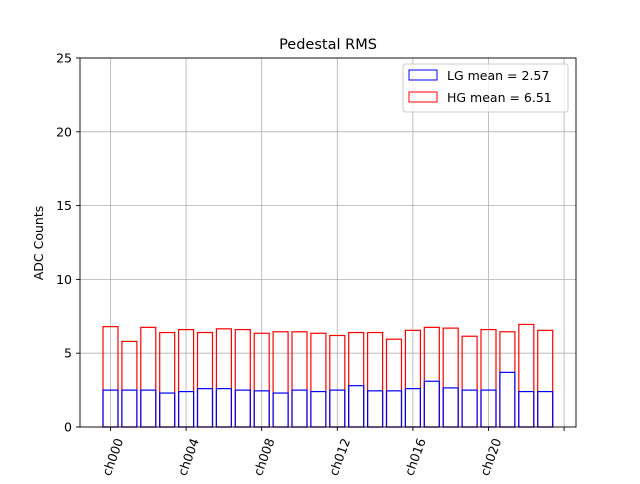 The width and height of the screenshot is (640, 484). Describe the element at coordinates (68, 353) in the screenshot. I see `y-tick-label: 5` at that location.